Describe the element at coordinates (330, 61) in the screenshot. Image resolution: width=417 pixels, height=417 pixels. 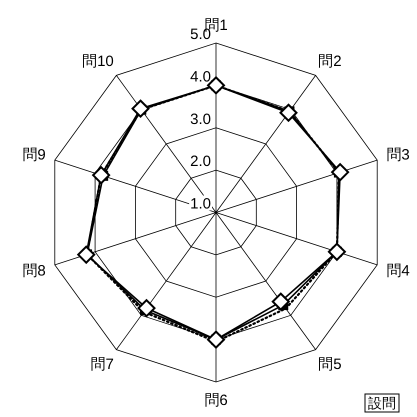
I see `spoke-label: 問2` at that location.